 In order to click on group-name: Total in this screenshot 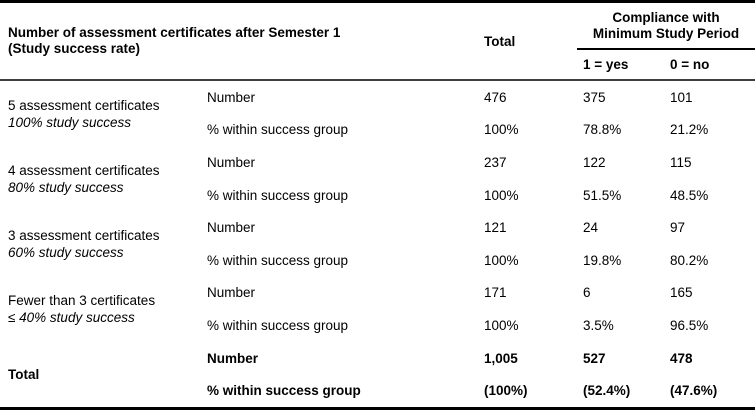, I will do `click(24, 374)`.